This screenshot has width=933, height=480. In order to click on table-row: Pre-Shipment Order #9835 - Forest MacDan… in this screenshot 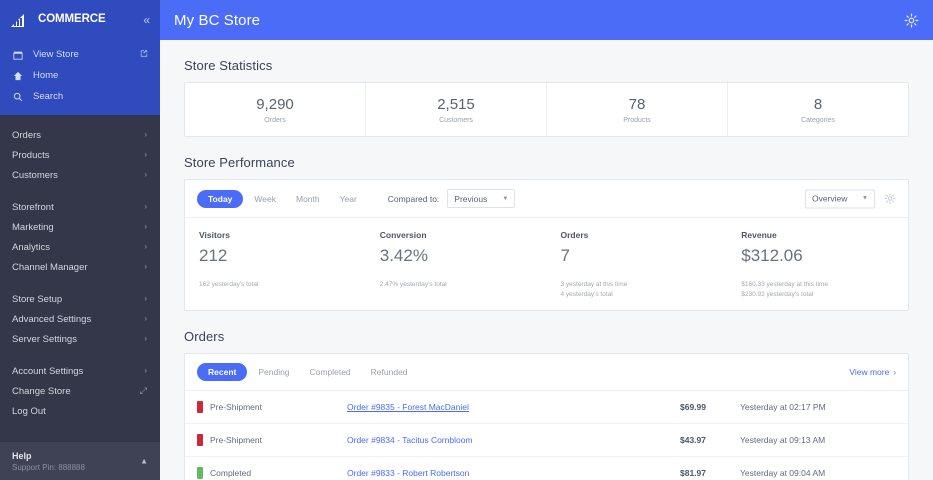, I will do `click(546, 407)`.